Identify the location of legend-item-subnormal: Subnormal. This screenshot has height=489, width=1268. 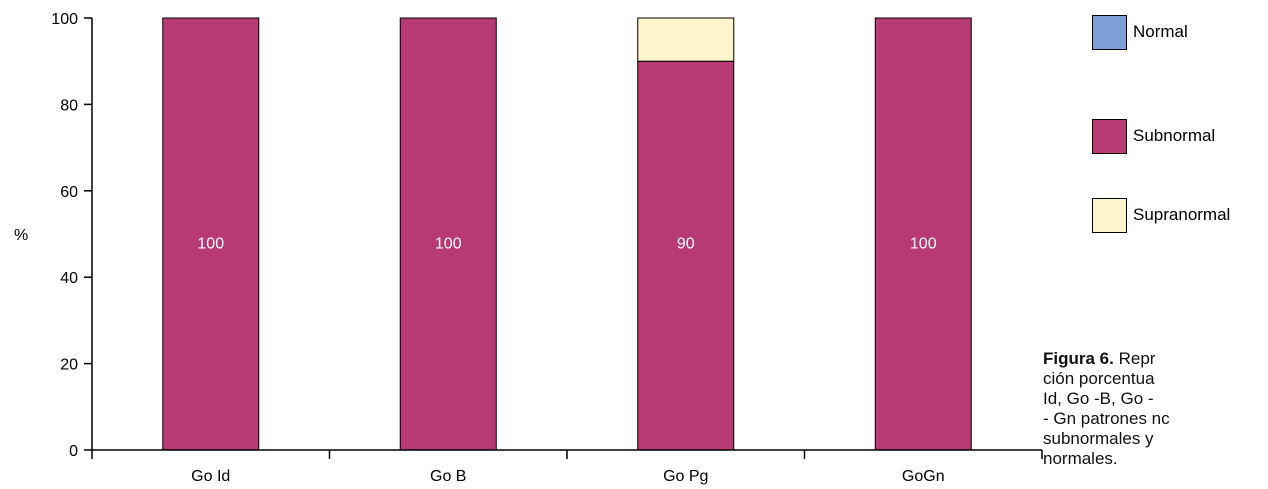
(1153, 136).